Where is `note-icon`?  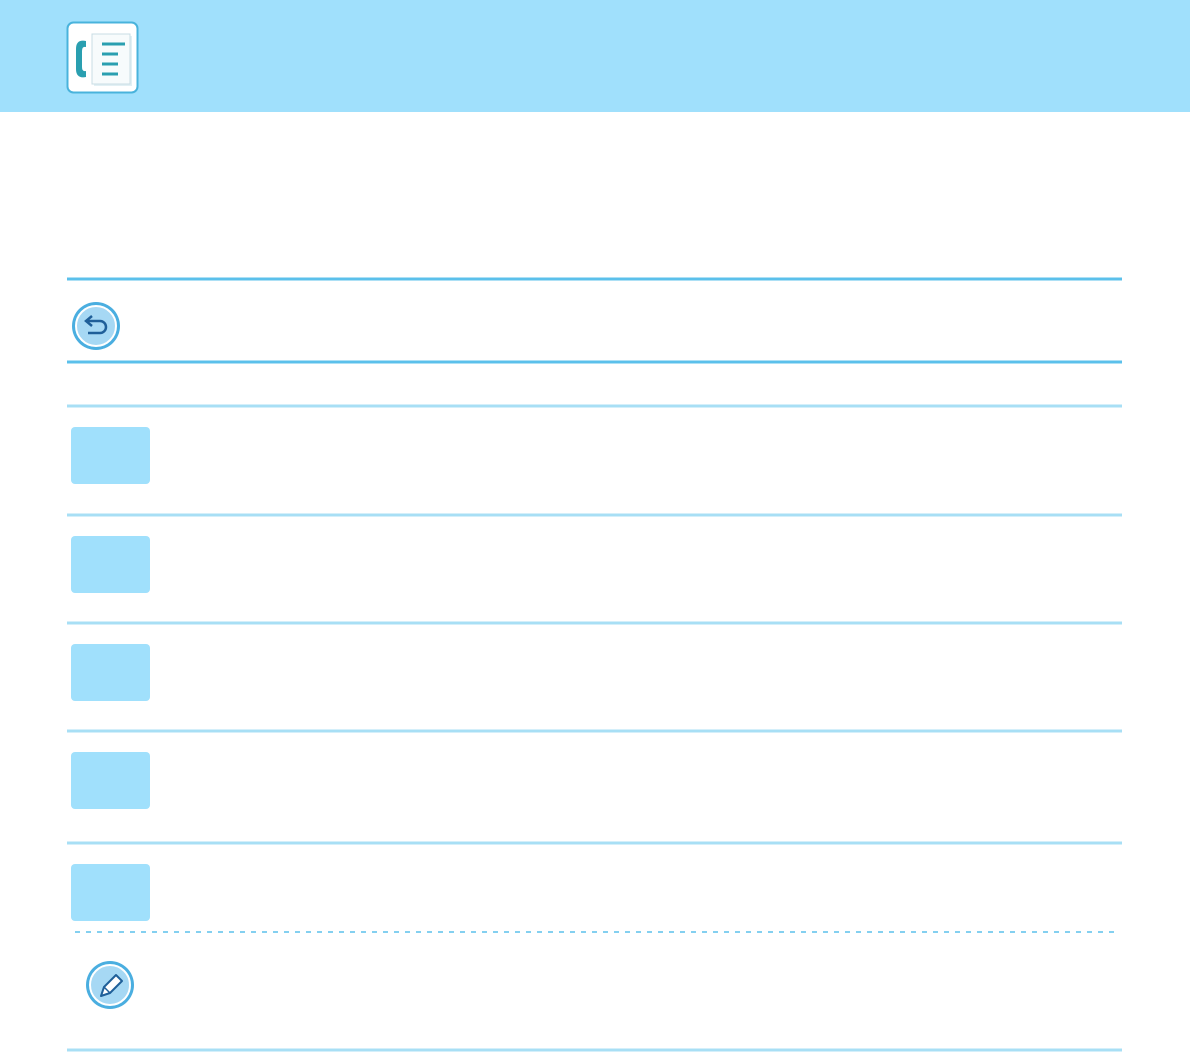 note-icon is located at coordinates (110, 985).